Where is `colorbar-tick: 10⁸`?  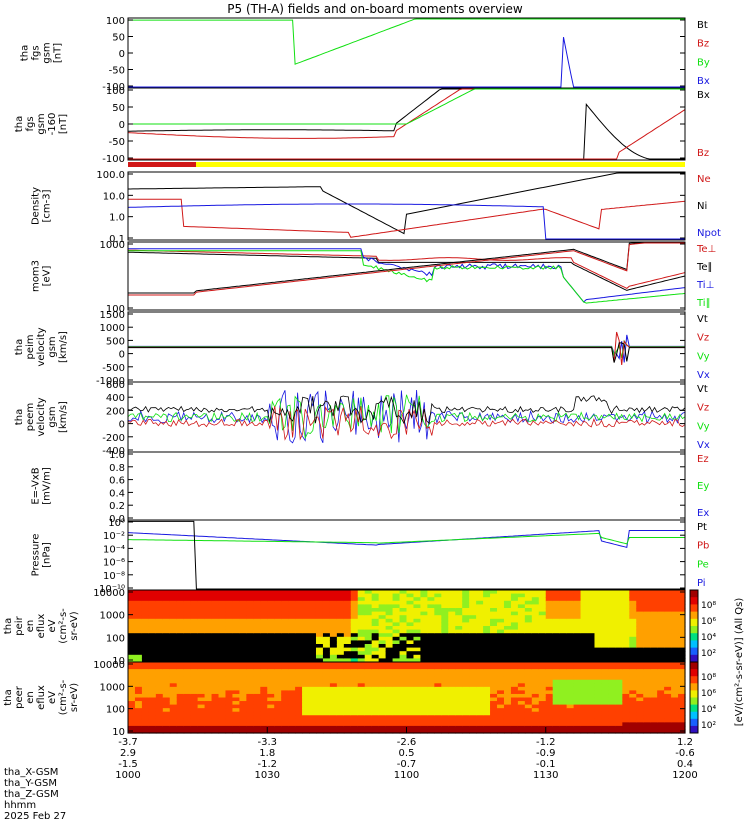 colorbar-tick: 10⁸ is located at coordinates (708, 606).